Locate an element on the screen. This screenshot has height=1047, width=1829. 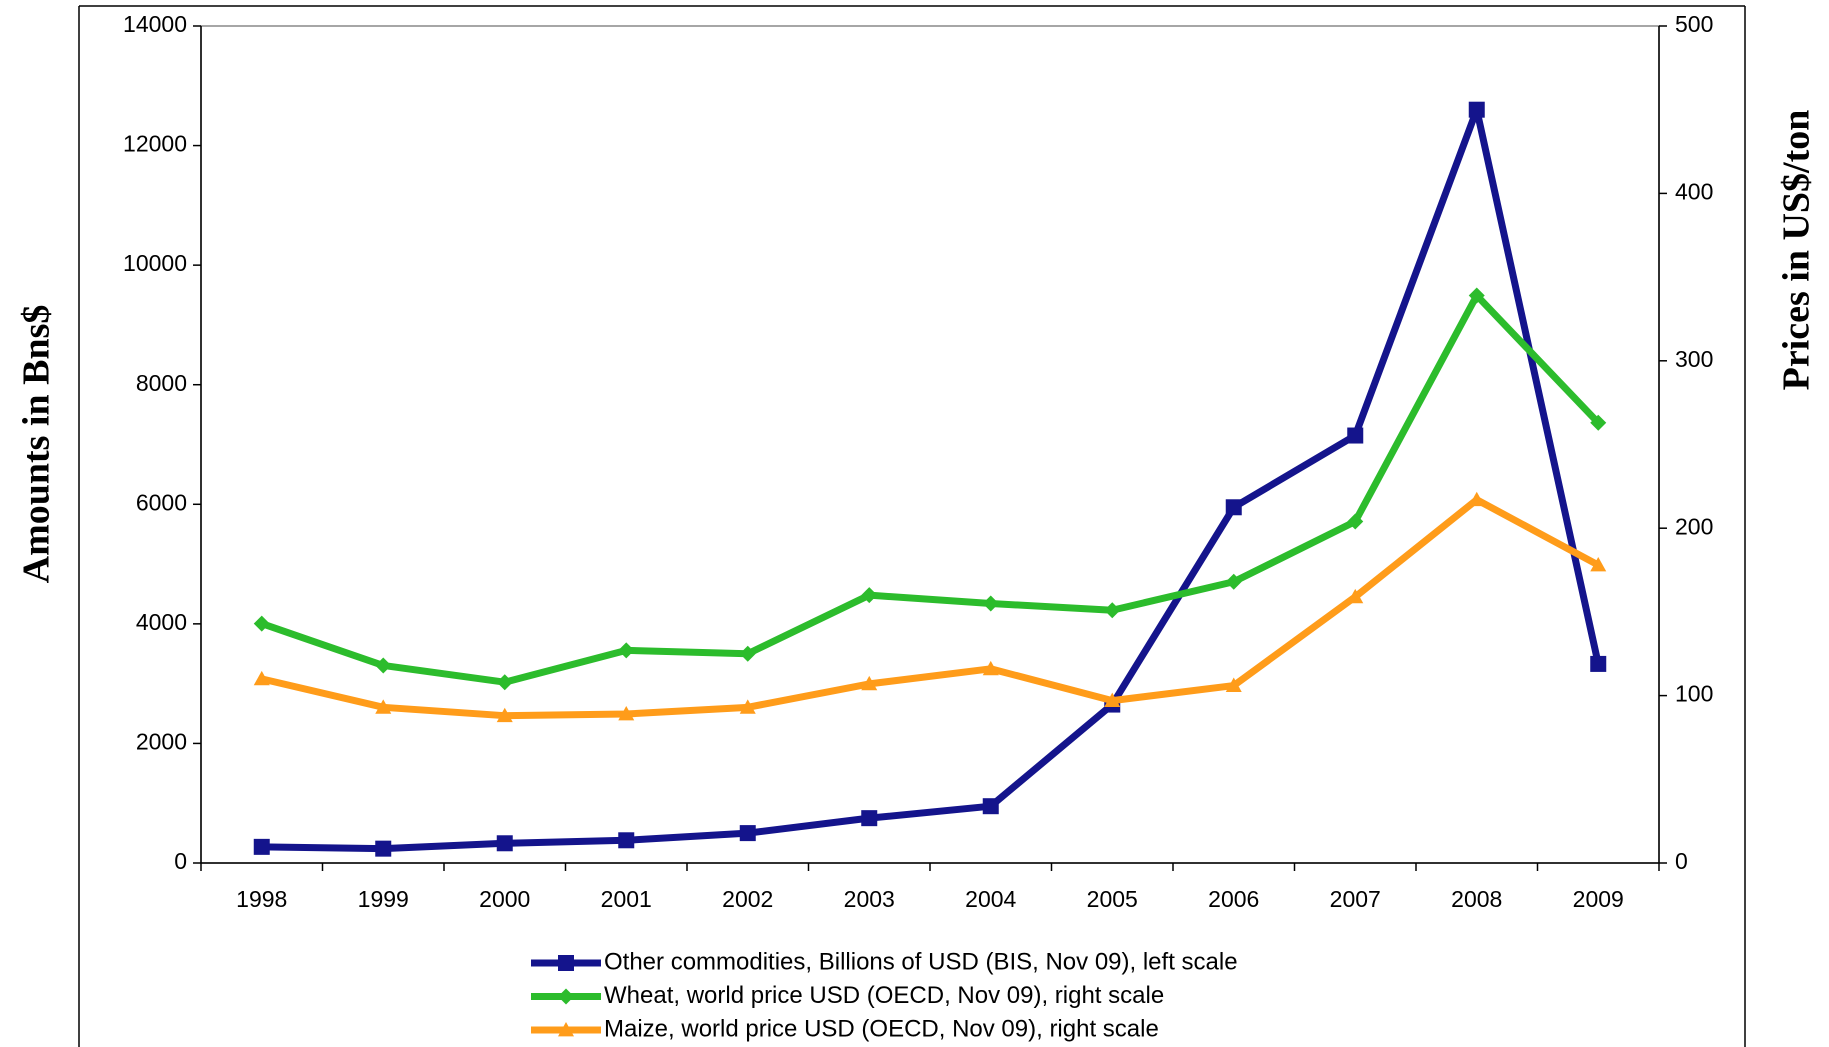
y-tick-label: 14000 is located at coordinates (155, 24).